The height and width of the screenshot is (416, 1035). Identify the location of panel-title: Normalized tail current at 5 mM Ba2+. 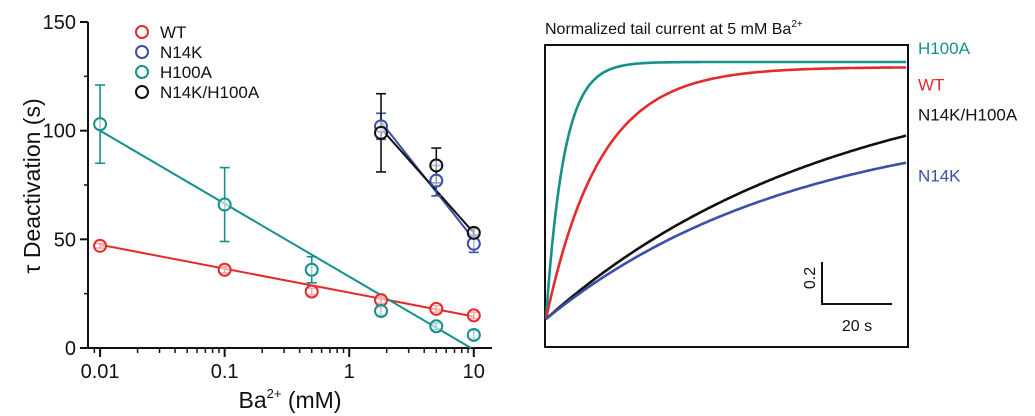
(674, 28).